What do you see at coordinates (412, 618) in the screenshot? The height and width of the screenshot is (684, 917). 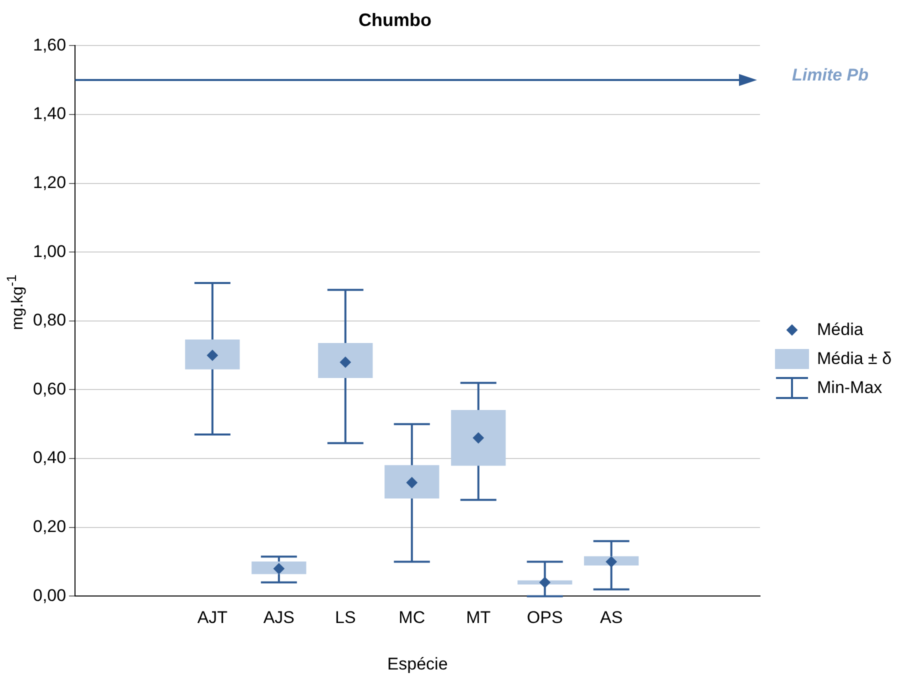 I see `x-tick-label: MC` at bounding box center [412, 618].